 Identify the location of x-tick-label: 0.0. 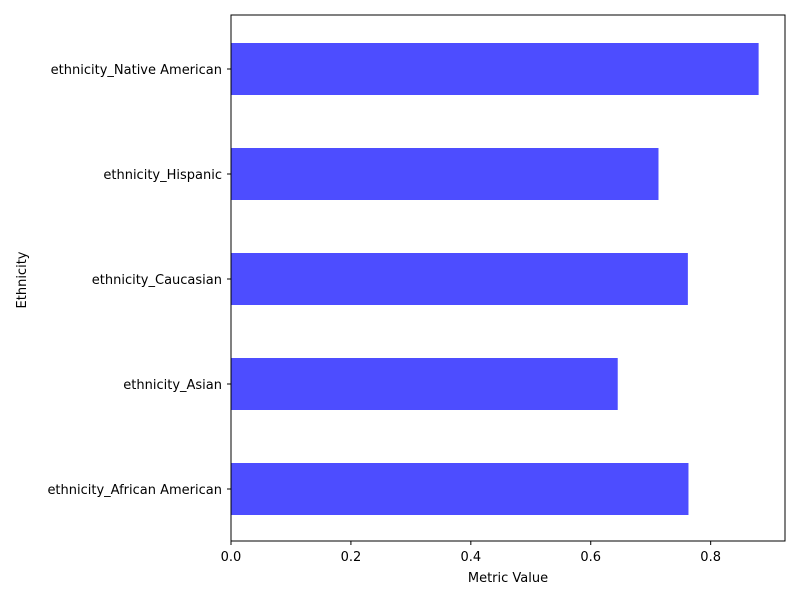
(231, 557).